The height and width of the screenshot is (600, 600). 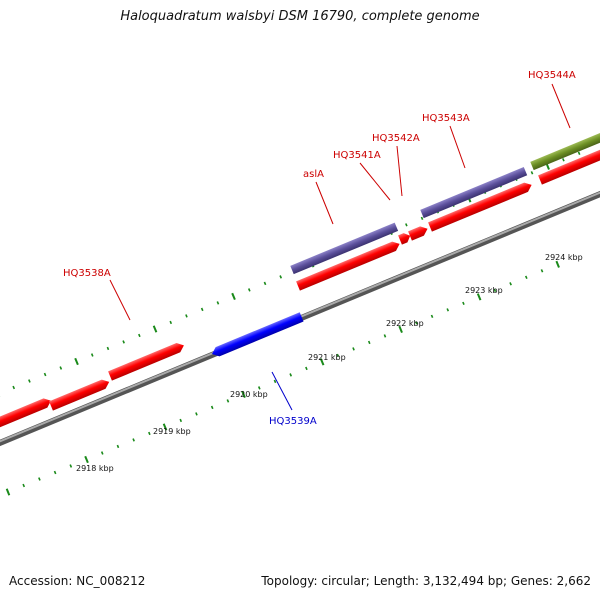 What do you see at coordinates (249, 394) in the screenshot?
I see `scale-label-2920: 2920 kbp` at bounding box center [249, 394].